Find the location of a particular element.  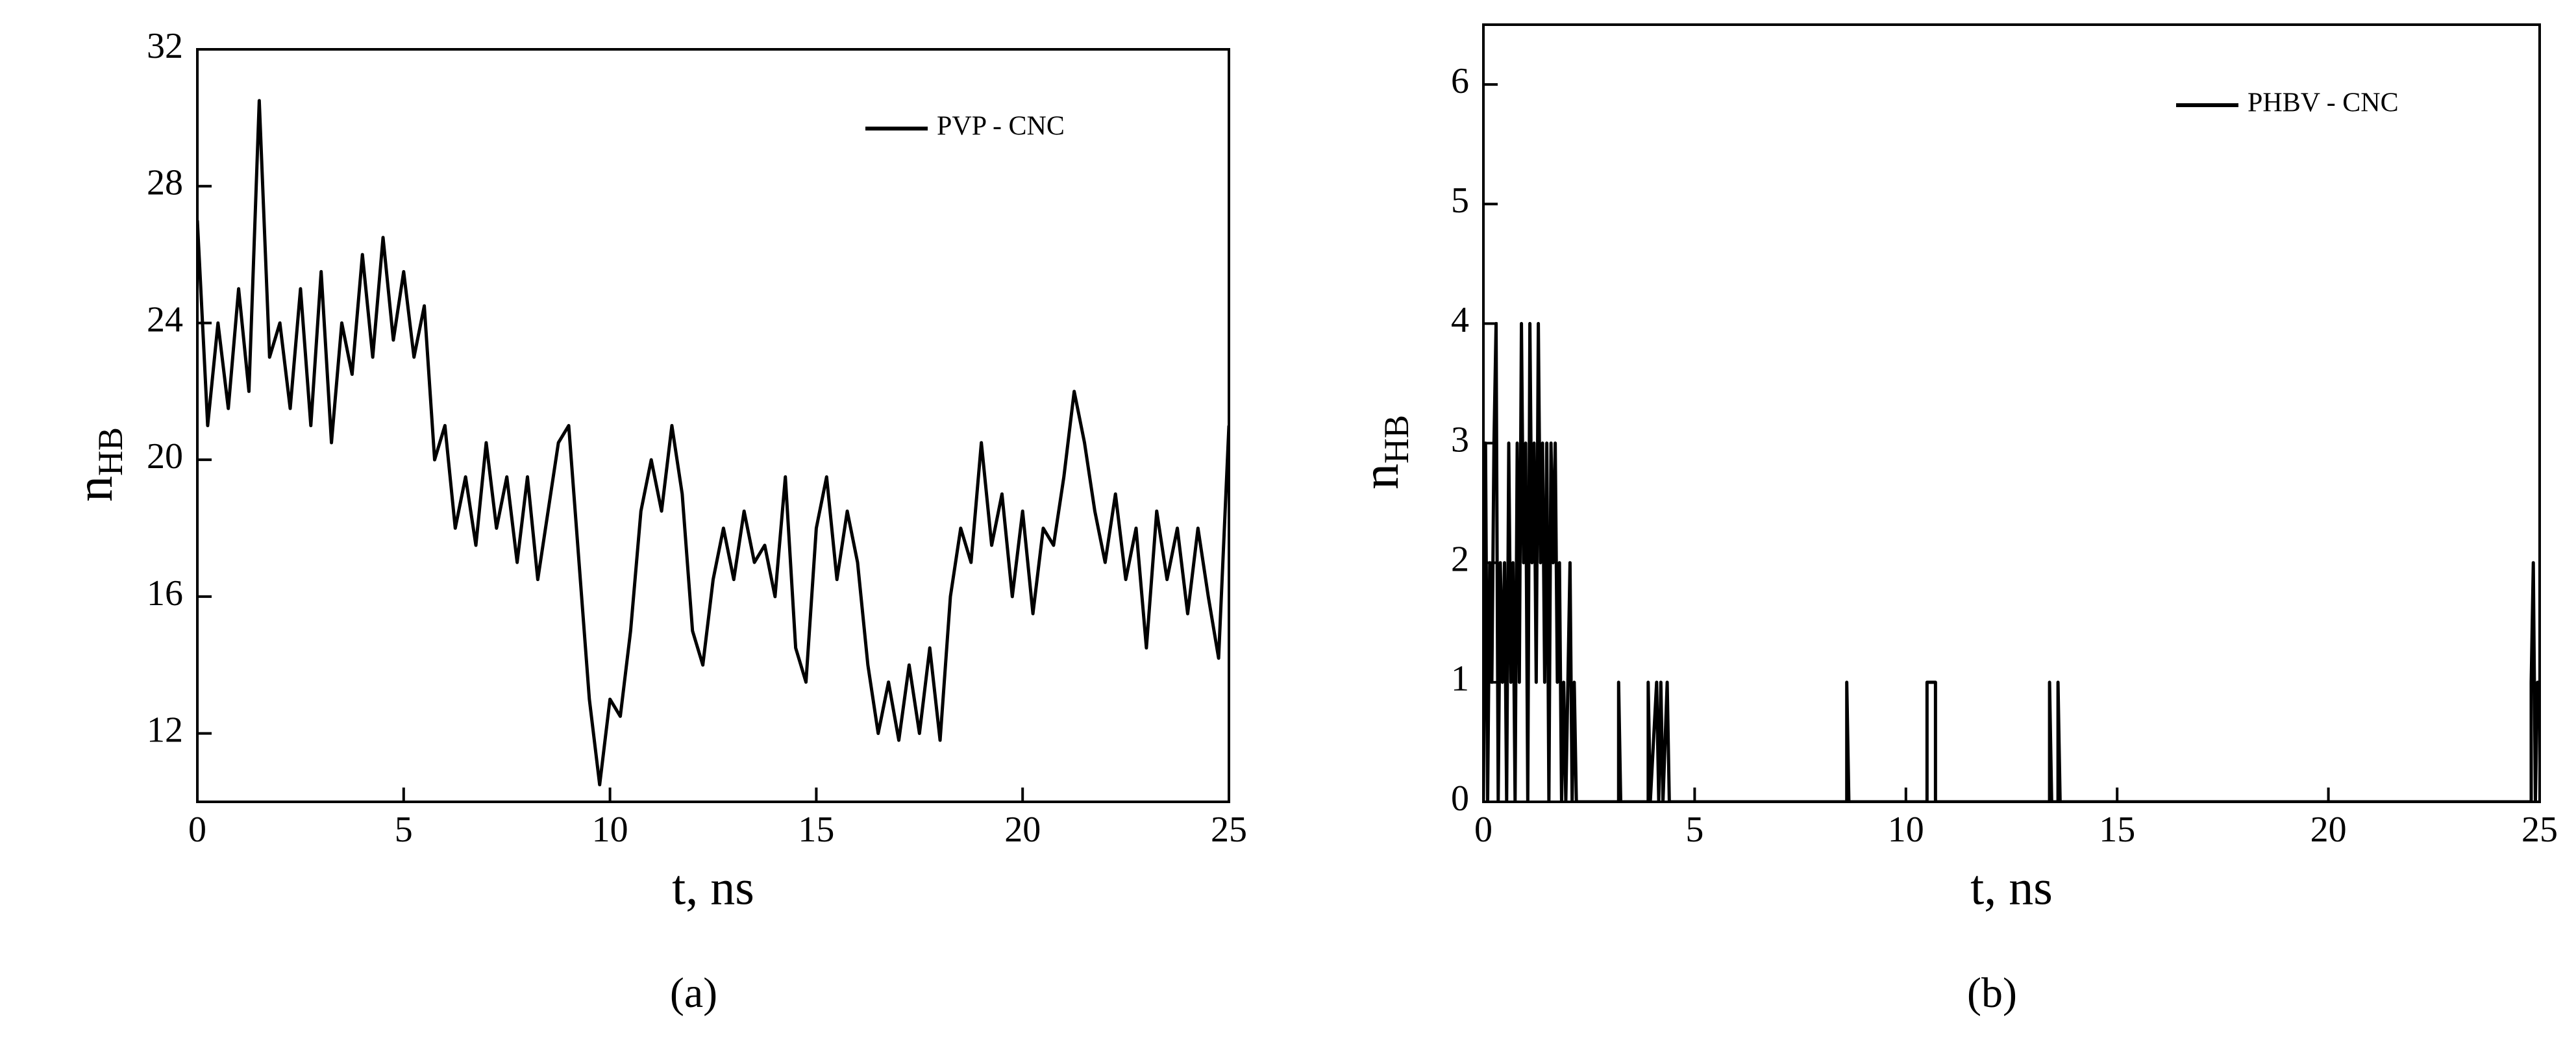

legend-label: PHBV - CNC is located at coordinates (2323, 103).